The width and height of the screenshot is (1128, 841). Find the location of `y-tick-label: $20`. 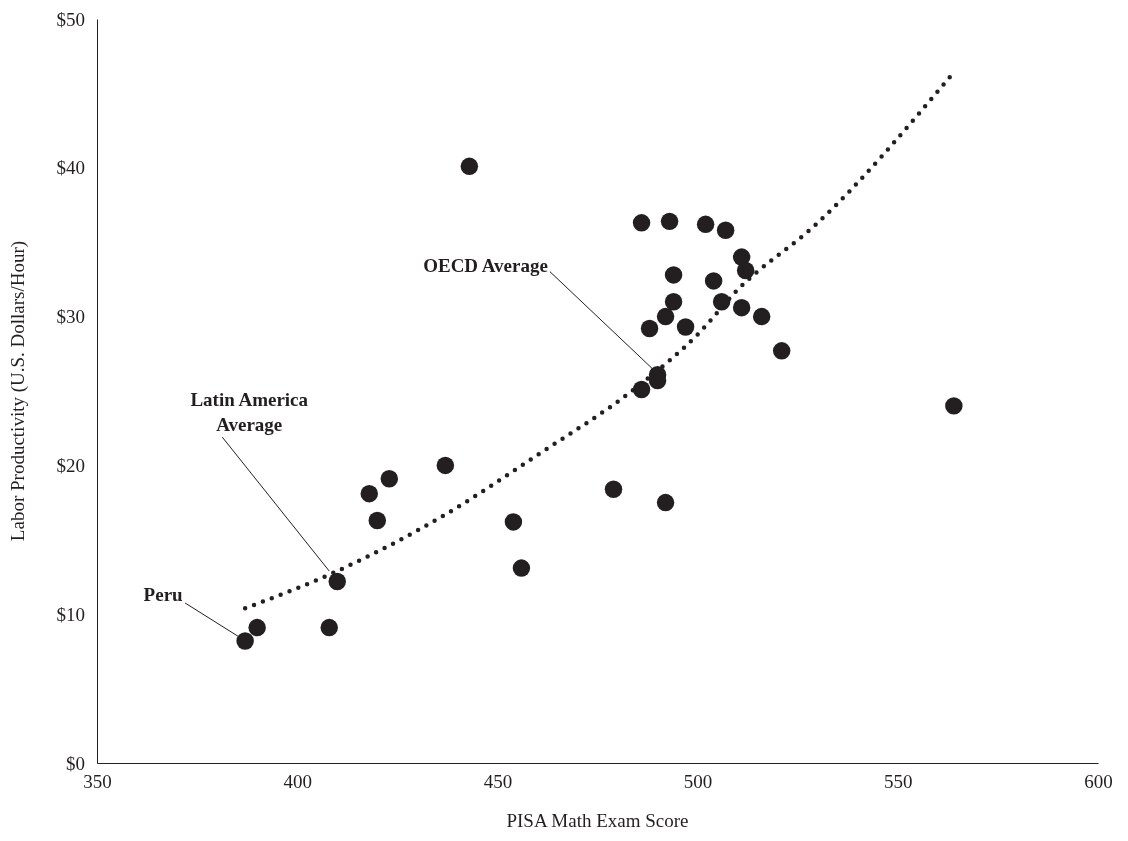

y-tick-label: $20 is located at coordinates (70, 465).